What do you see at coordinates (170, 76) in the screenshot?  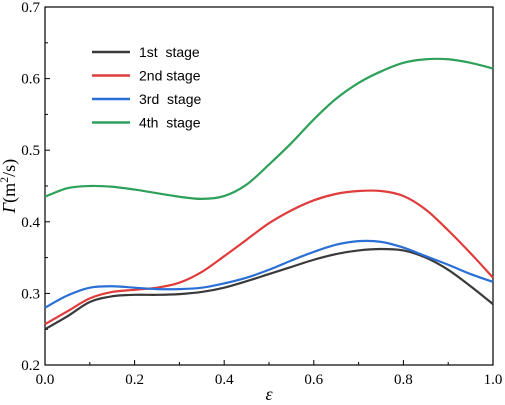 I see `legend-label-2: 2nd stage` at bounding box center [170, 76].